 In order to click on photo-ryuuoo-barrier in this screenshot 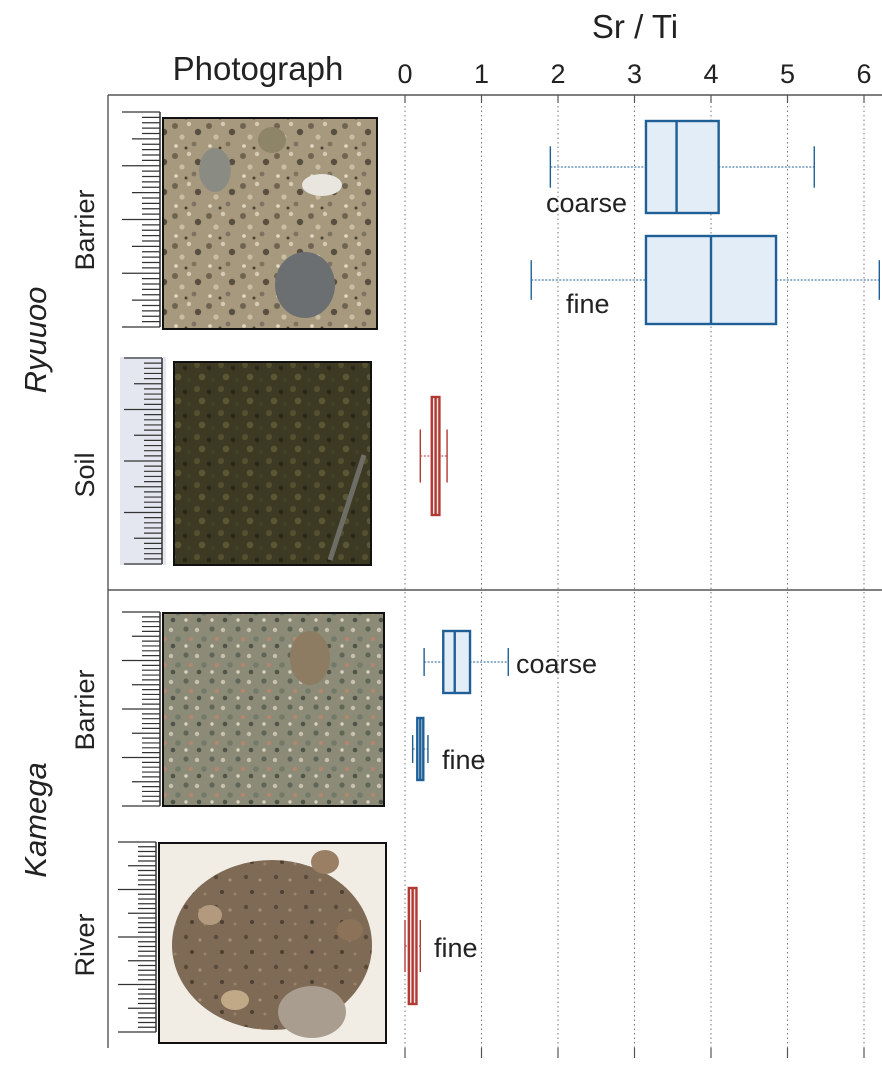, I will do `click(250, 220)`.